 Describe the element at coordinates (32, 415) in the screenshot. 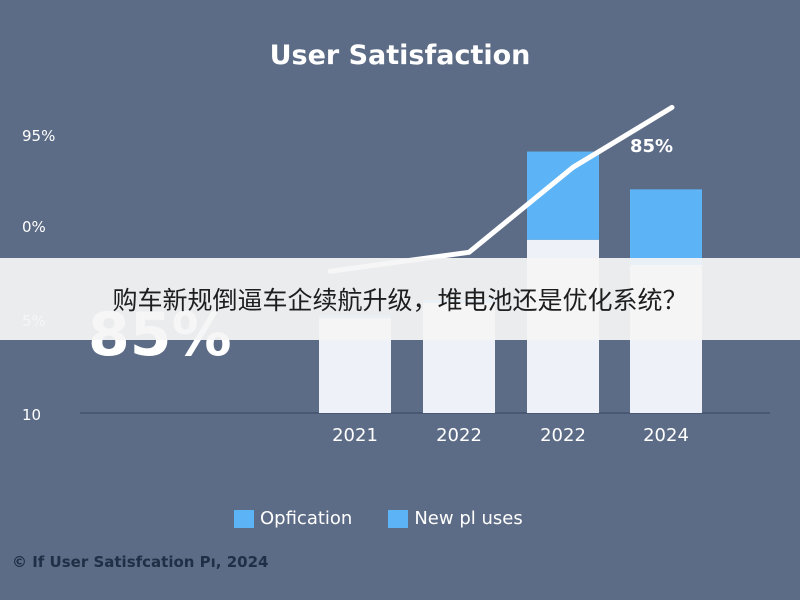

I see `y-tick-label: 10` at that location.